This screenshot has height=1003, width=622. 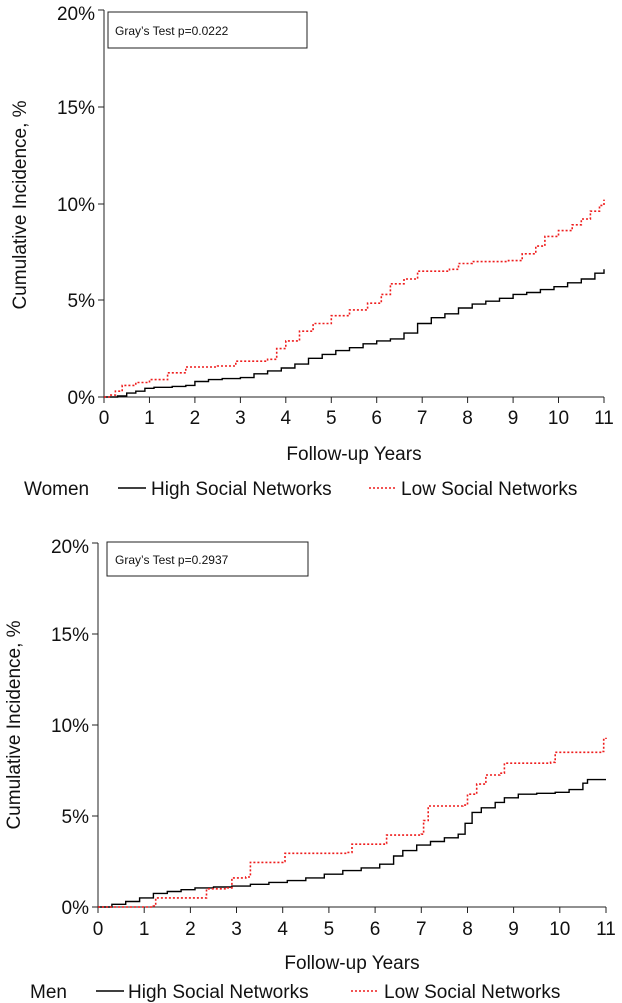 I want to click on grays-test-annotation: Gray’s Test p=0.2937, so click(x=172, y=560).